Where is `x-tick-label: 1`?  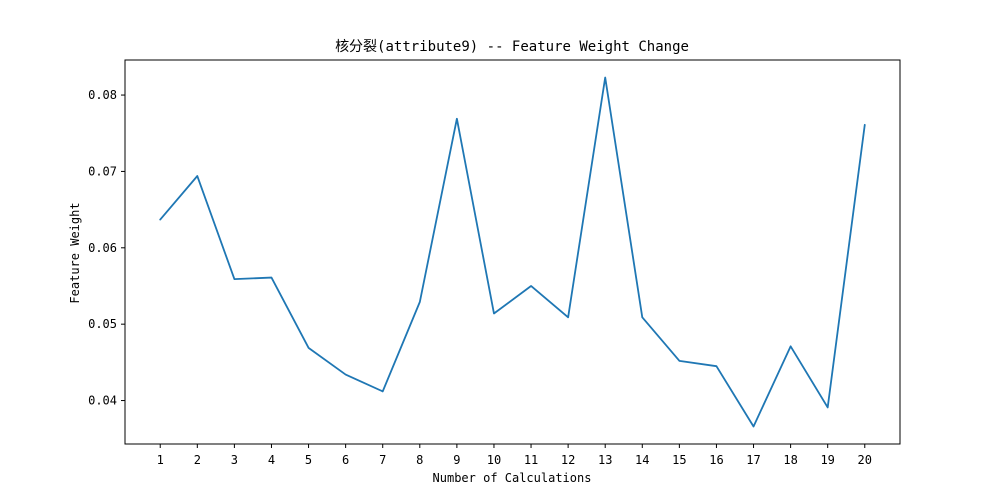 x-tick-label: 1 is located at coordinates (160, 460).